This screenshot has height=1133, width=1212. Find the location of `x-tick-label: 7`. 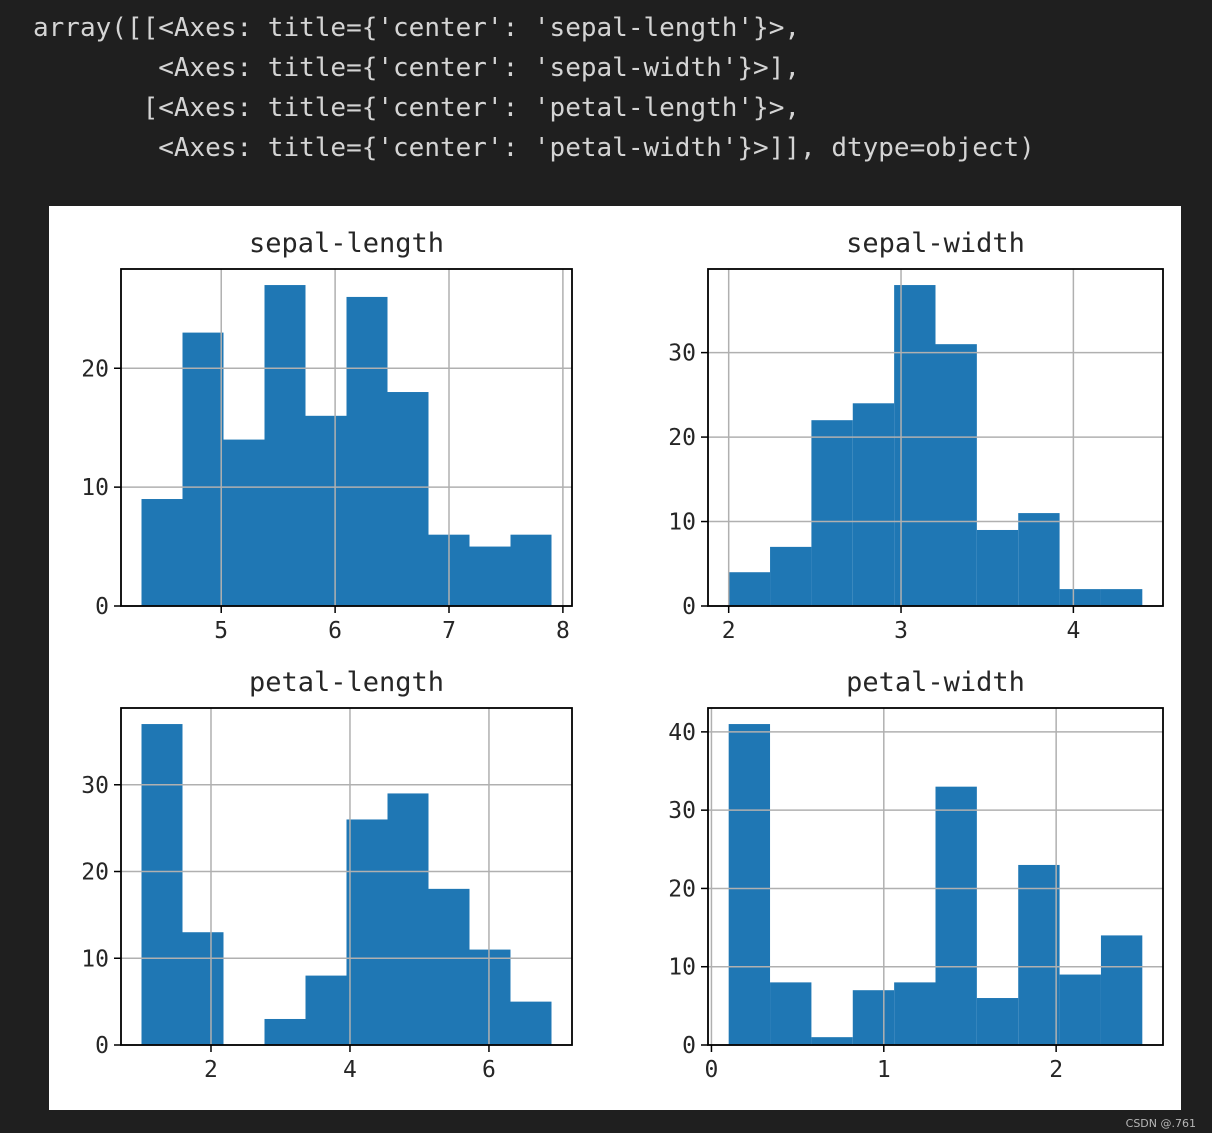

x-tick-label: 7 is located at coordinates (449, 631).